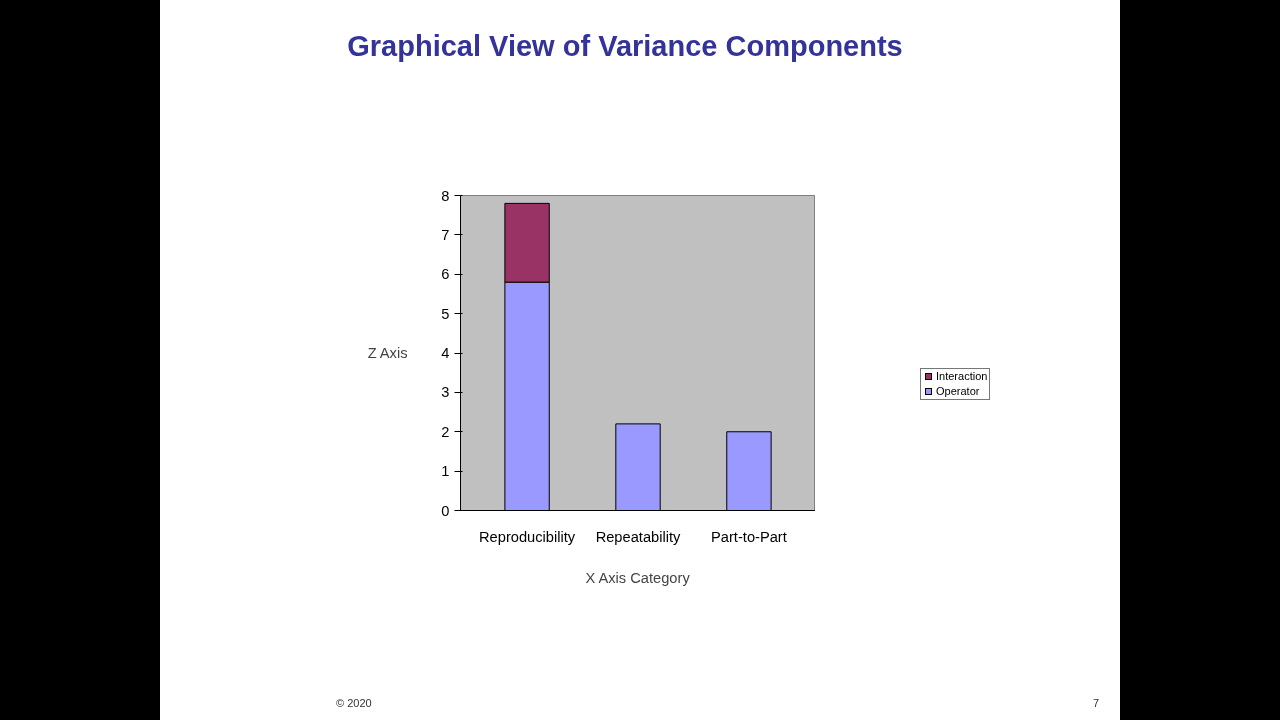  What do you see at coordinates (958, 391) in the screenshot?
I see `legend-label: Operator` at bounding box center [958, 391].